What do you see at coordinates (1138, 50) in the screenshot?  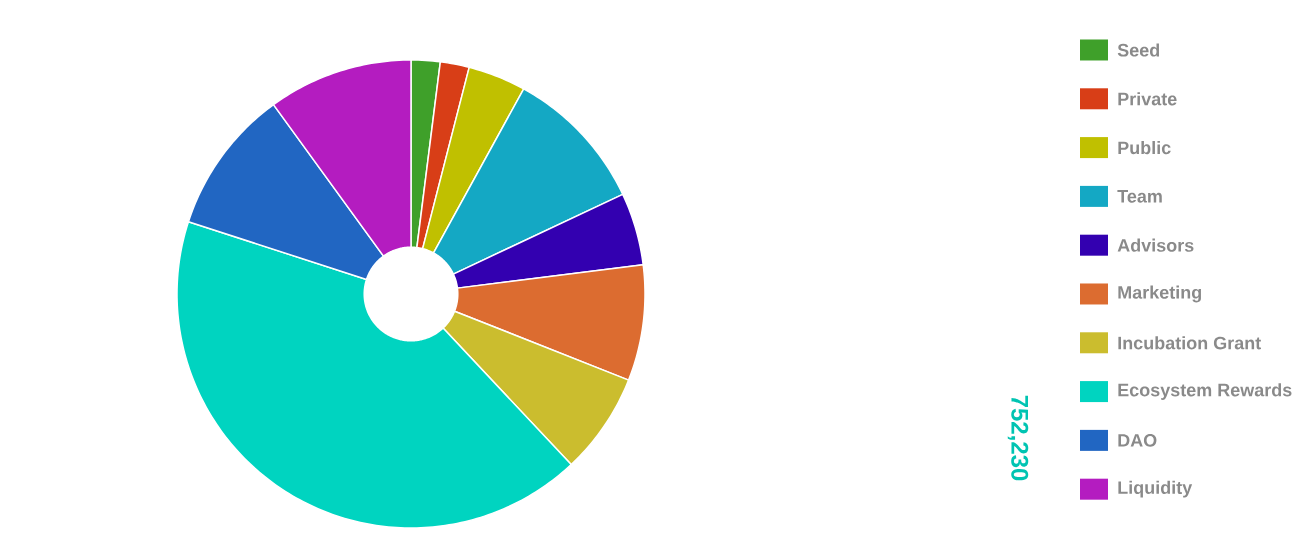 I see `legend-label: Seed` at bounding box center [1138, 50].